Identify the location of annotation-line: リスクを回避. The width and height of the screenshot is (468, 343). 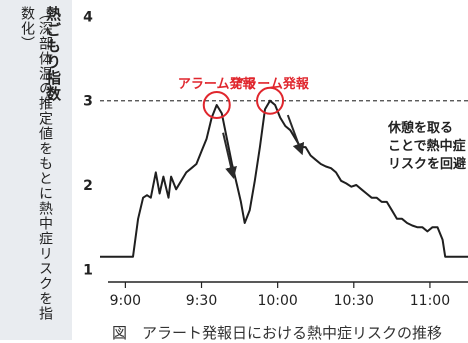
(427, 164).